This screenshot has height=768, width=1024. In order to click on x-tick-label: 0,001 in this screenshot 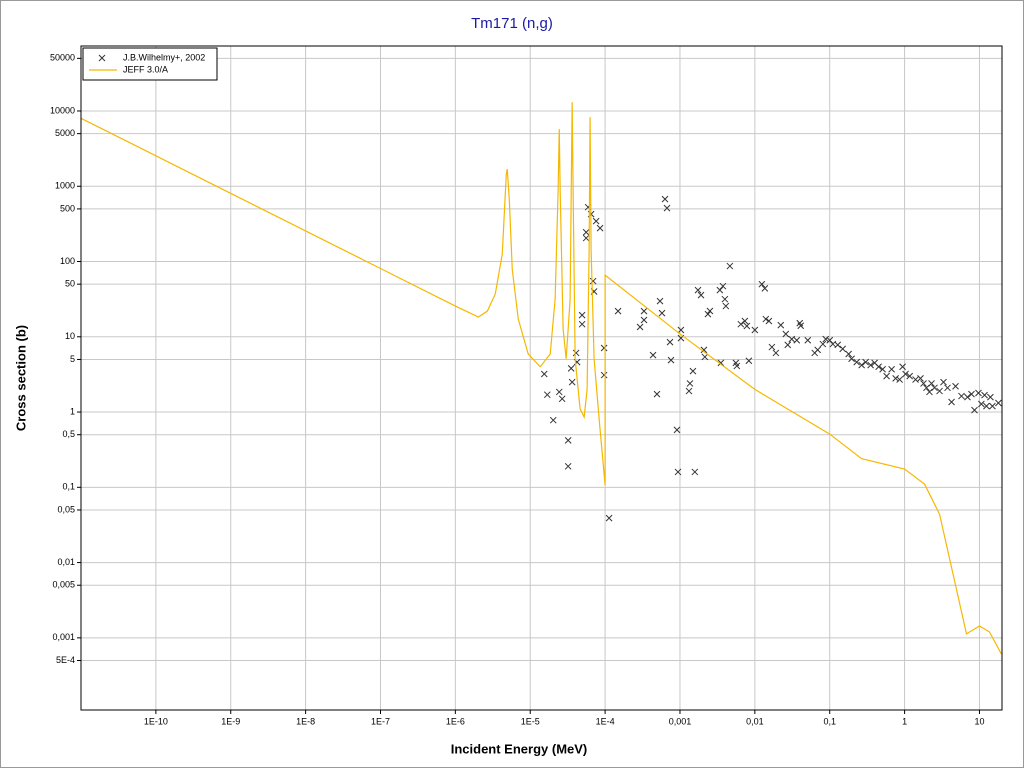, I will do `click(680, 721)`.